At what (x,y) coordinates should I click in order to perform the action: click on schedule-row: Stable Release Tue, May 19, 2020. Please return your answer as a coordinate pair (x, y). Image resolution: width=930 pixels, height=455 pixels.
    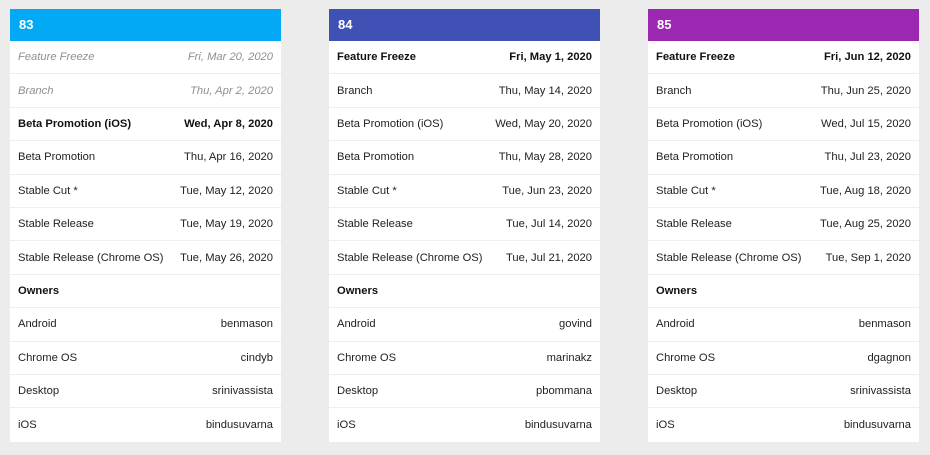
    Looking at the image, I should click on (145, 225).